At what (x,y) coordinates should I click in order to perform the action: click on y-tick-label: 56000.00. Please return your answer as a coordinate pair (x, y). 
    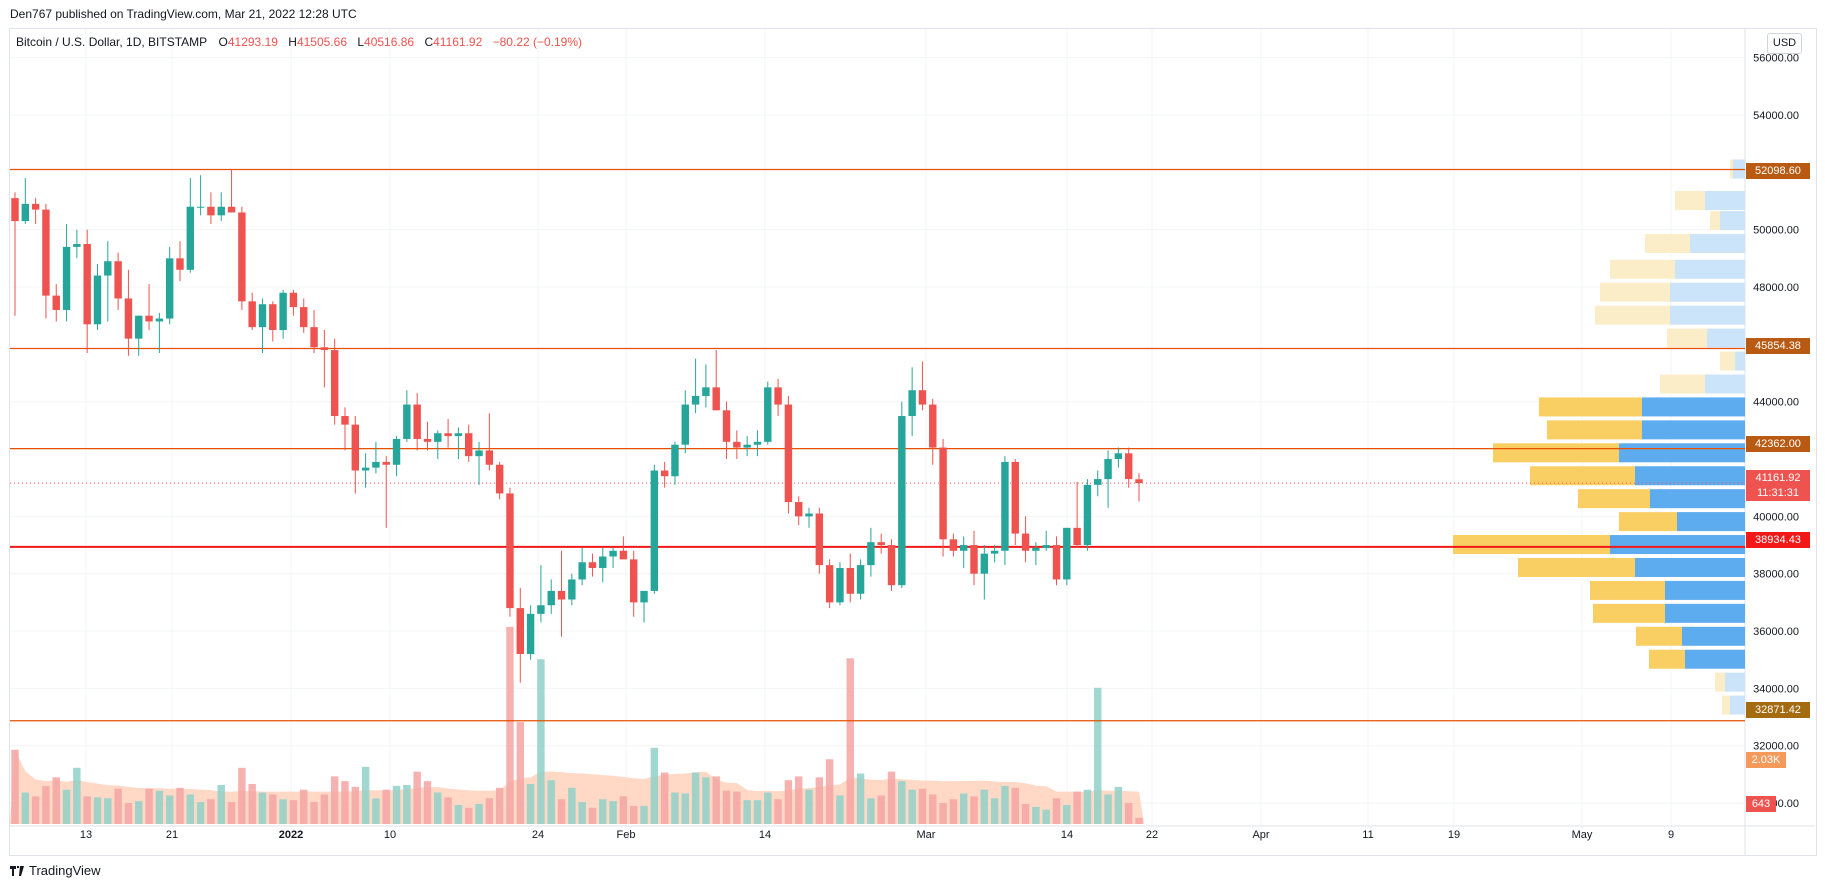
    Looking at the image, I should click on (1776, 59).